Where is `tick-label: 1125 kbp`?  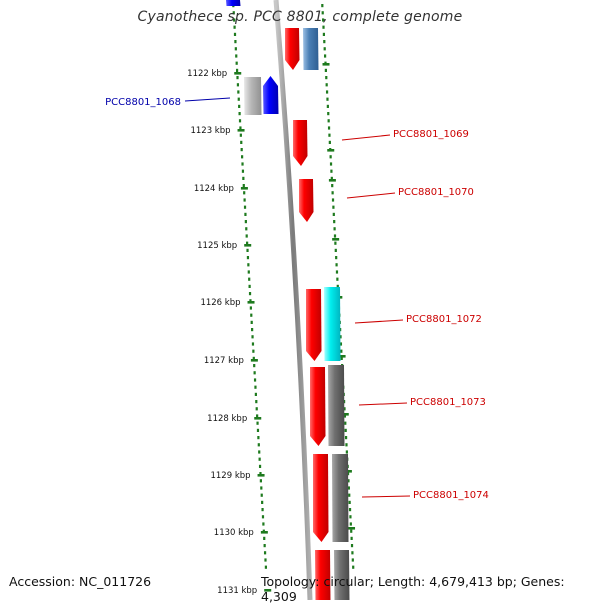 tick-label: 1125 kbp is located at coordinates (217, 246).